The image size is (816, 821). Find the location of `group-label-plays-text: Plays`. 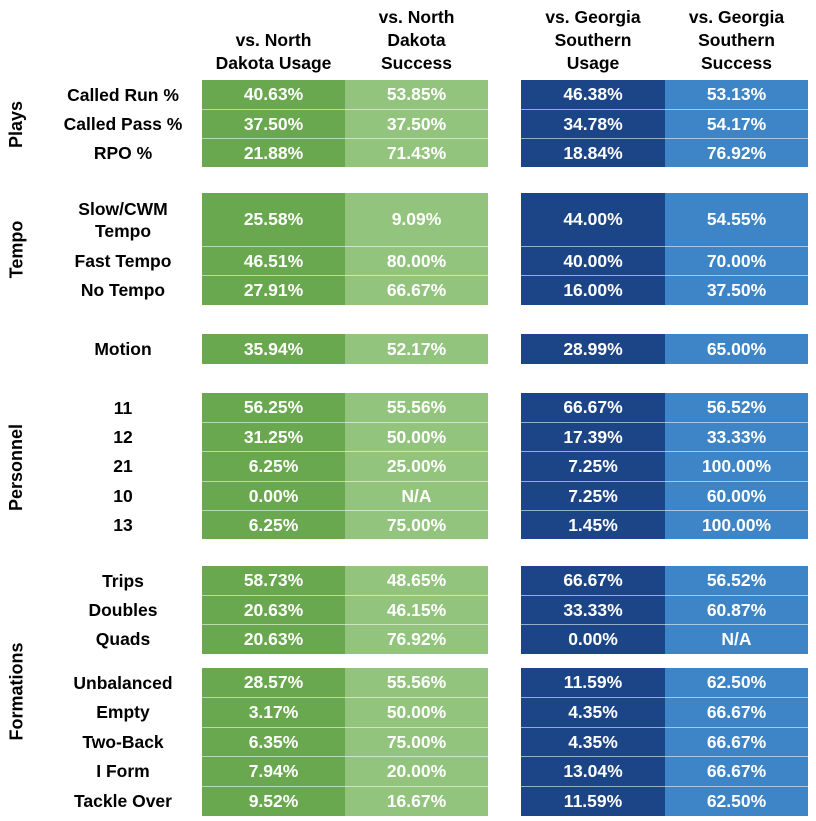

group-label-plays-text: Plays is located at coordinates (16, 124).